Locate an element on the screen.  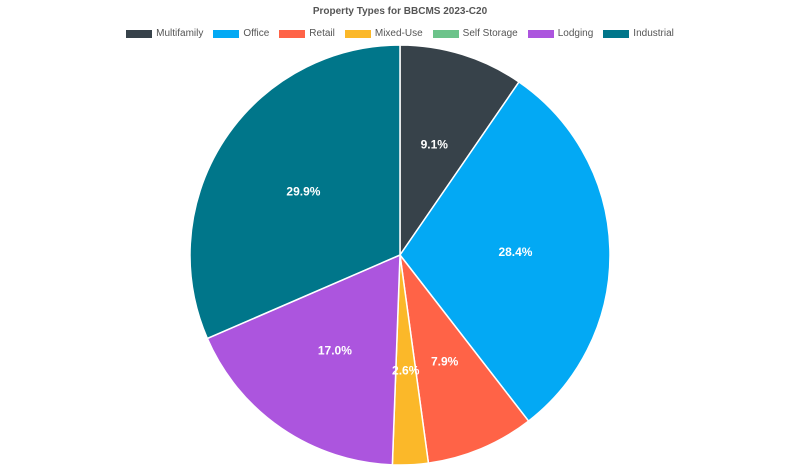
chart-title: Property Types for BBCMS 2023-C20 is located at coordinates (400, 11).